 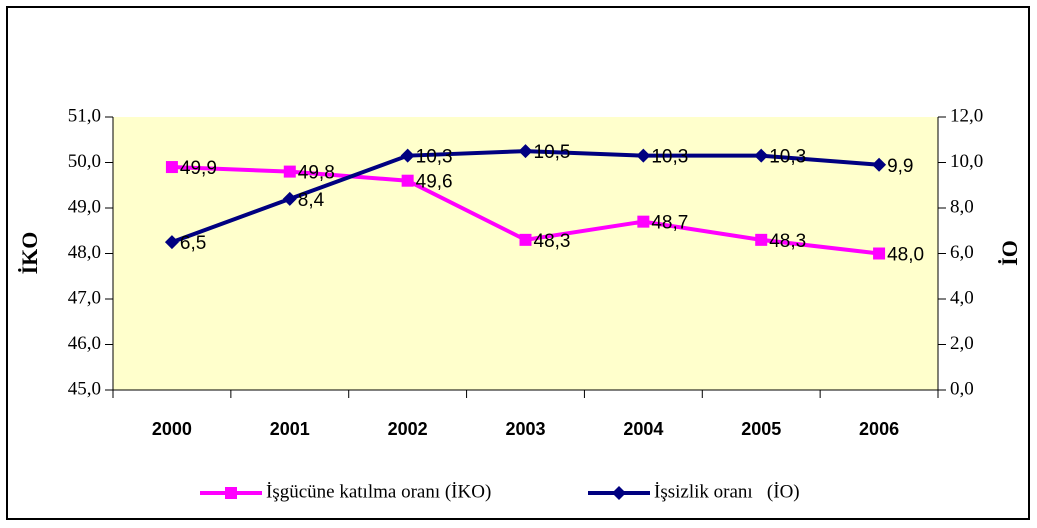 I want to click on data-label: 8,4, so click(x=311, y=200).